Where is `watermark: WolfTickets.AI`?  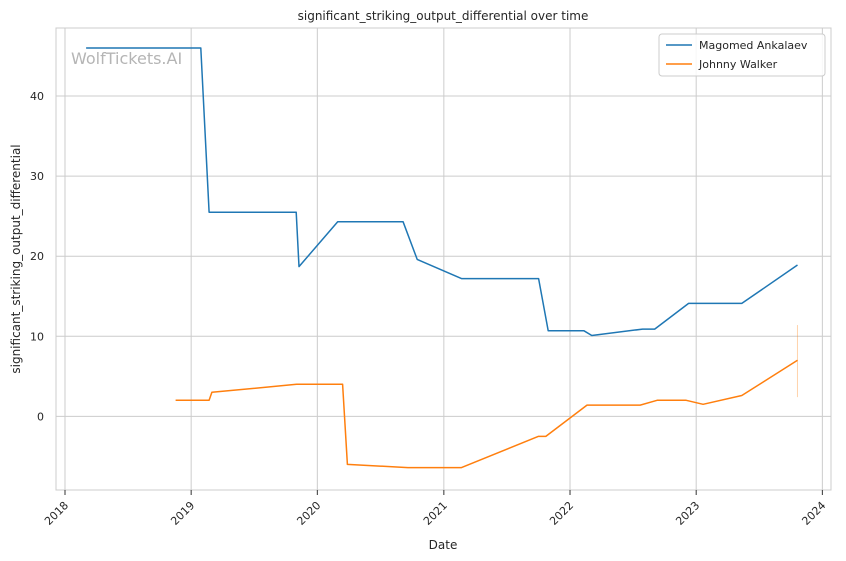
watermark: WolfTickets.AI is located at coordinates (126, 58).